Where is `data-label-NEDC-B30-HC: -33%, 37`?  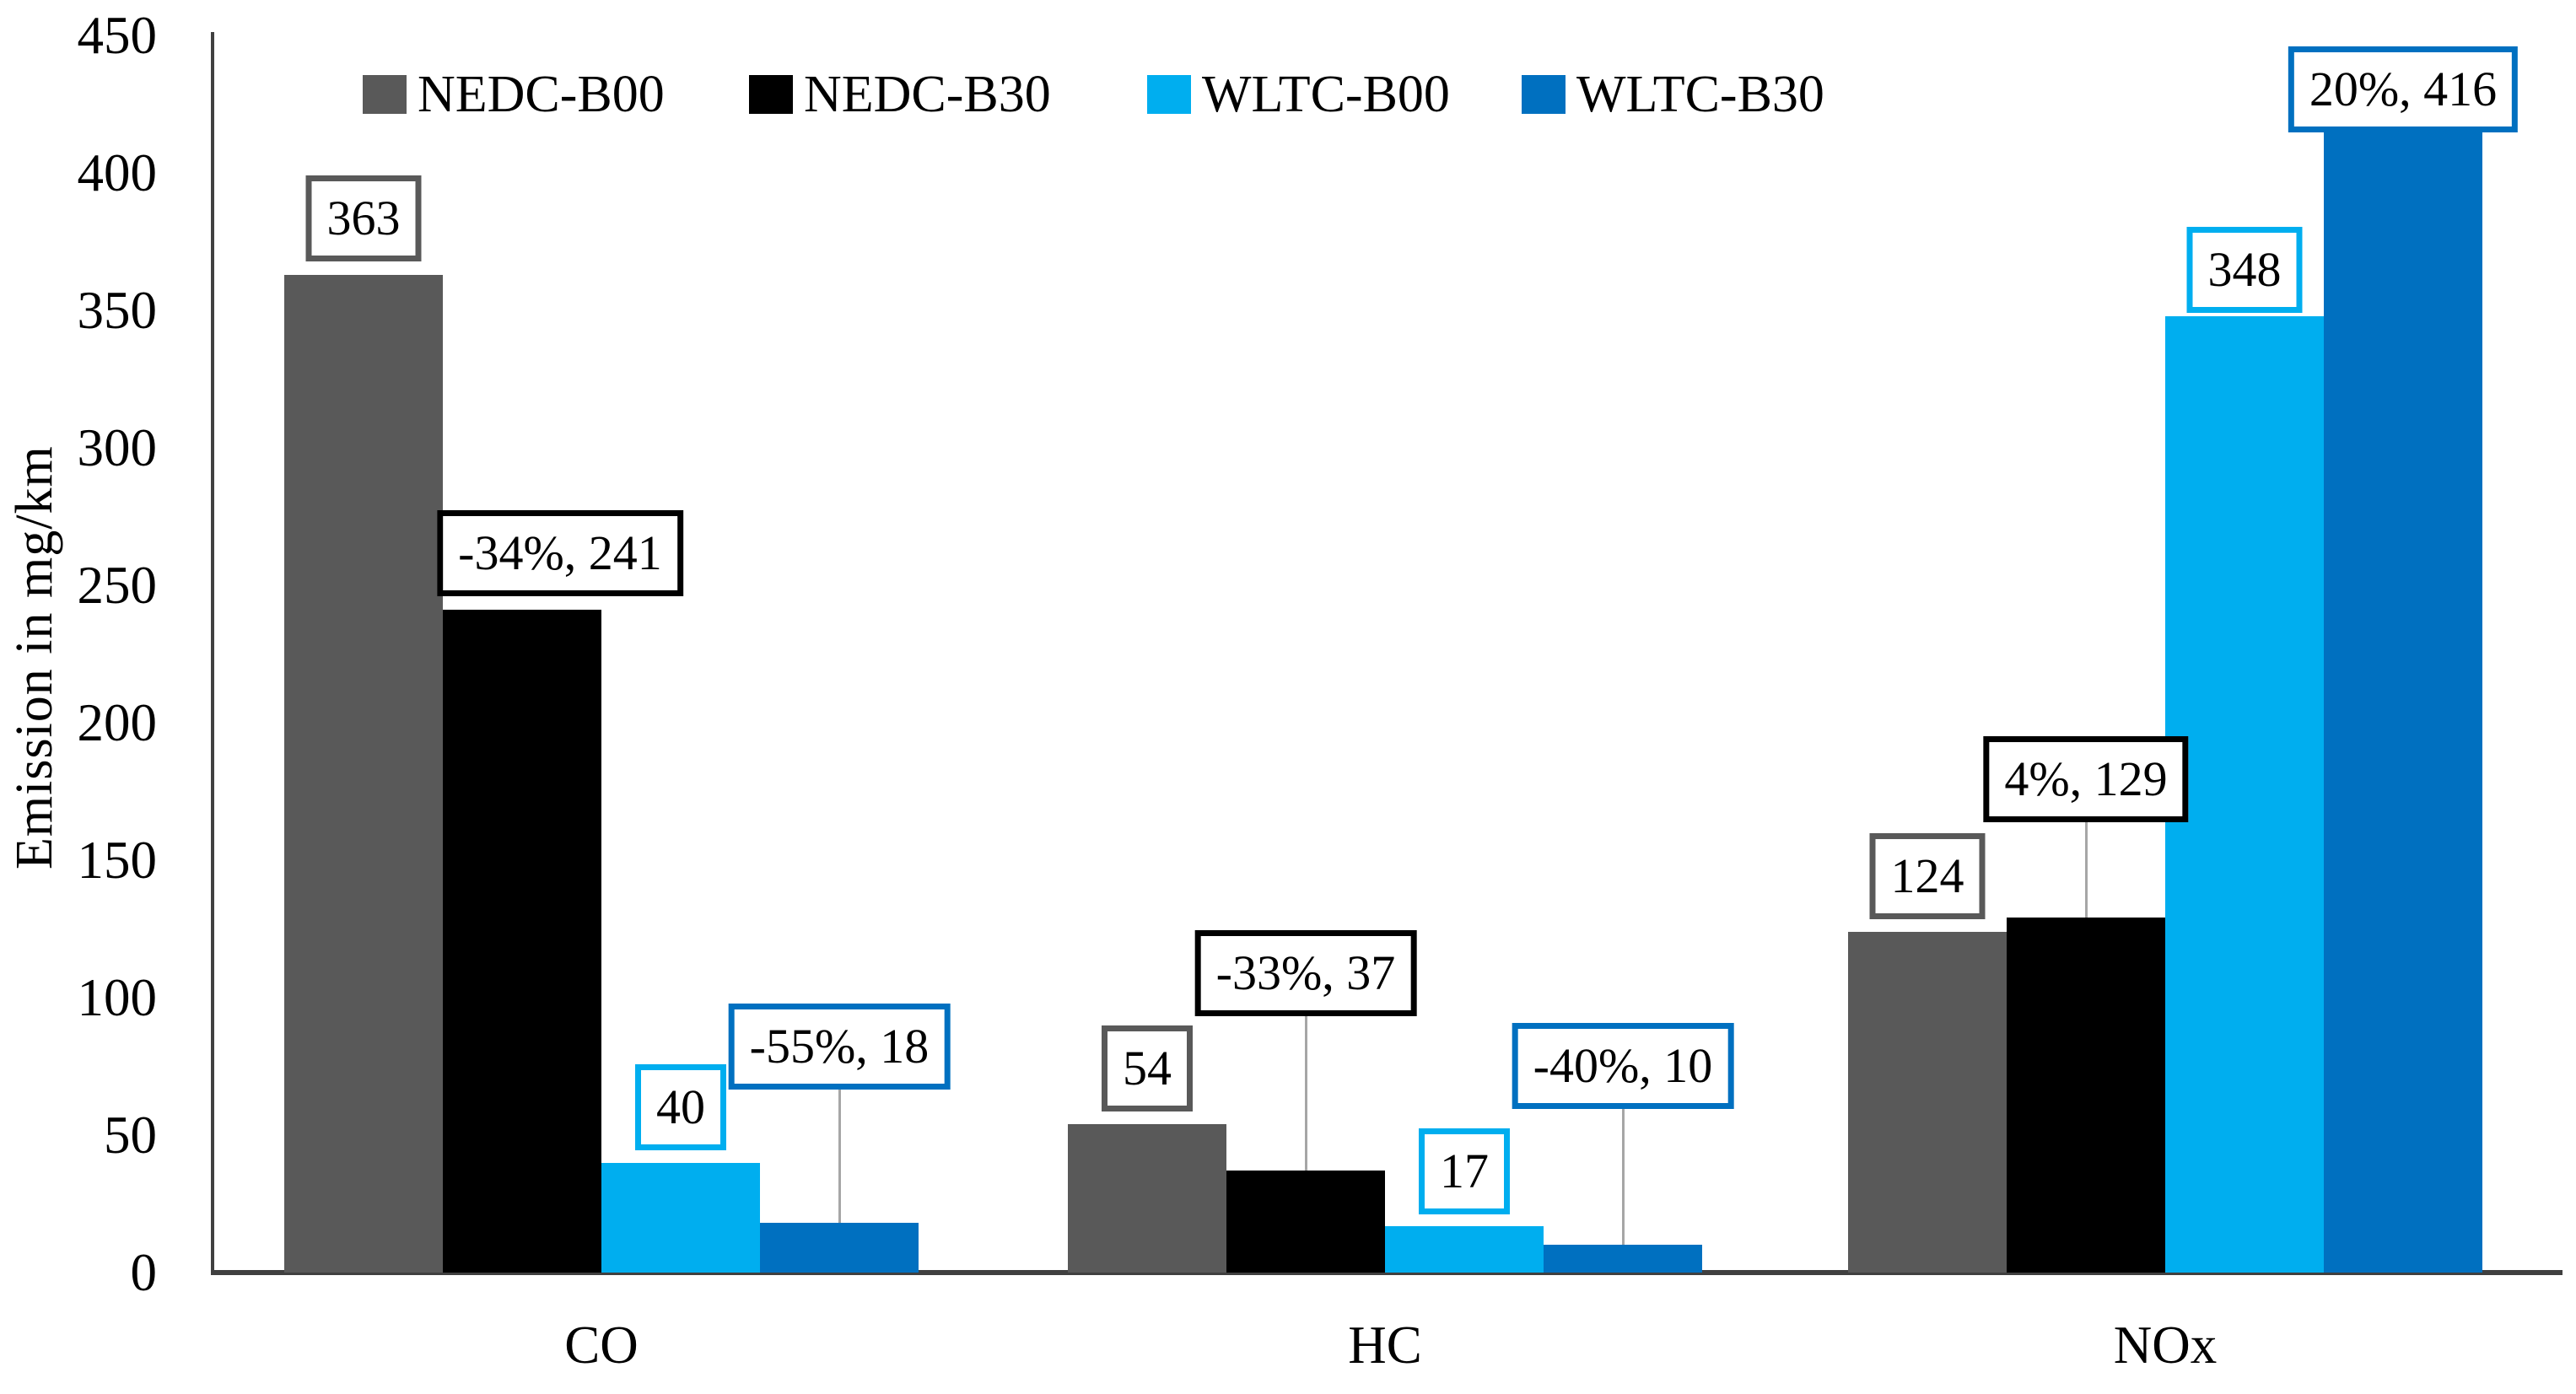
data-label-NEDC-B30-HC: -33%, 37 is located at coordinates (1305, 973).